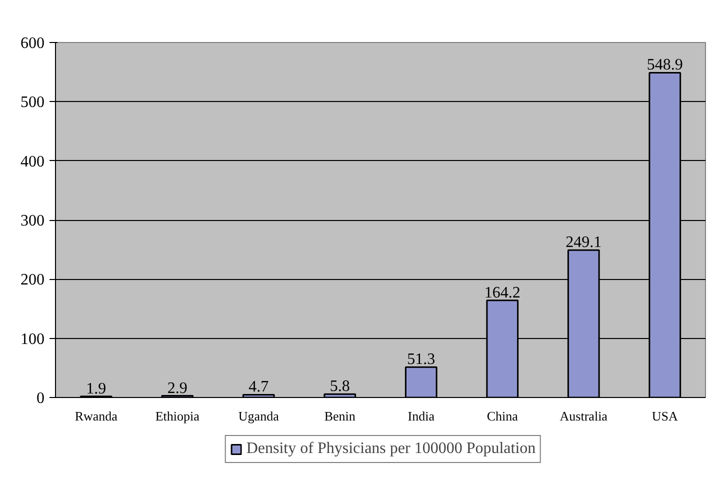 Image resolution: width=725 pixels, height=485 pixels. I want to click on x-tick-label: USA, so click(665, 416).